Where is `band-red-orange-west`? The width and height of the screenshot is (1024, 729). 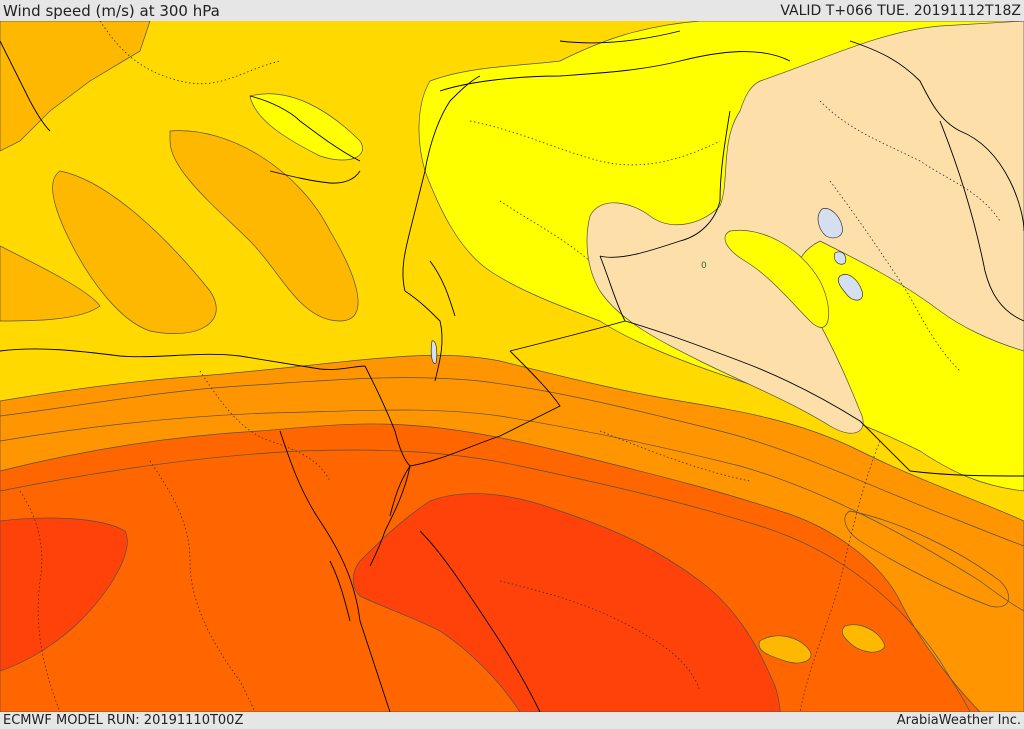
band-red-orange-west is located at coordinates (64, 594).